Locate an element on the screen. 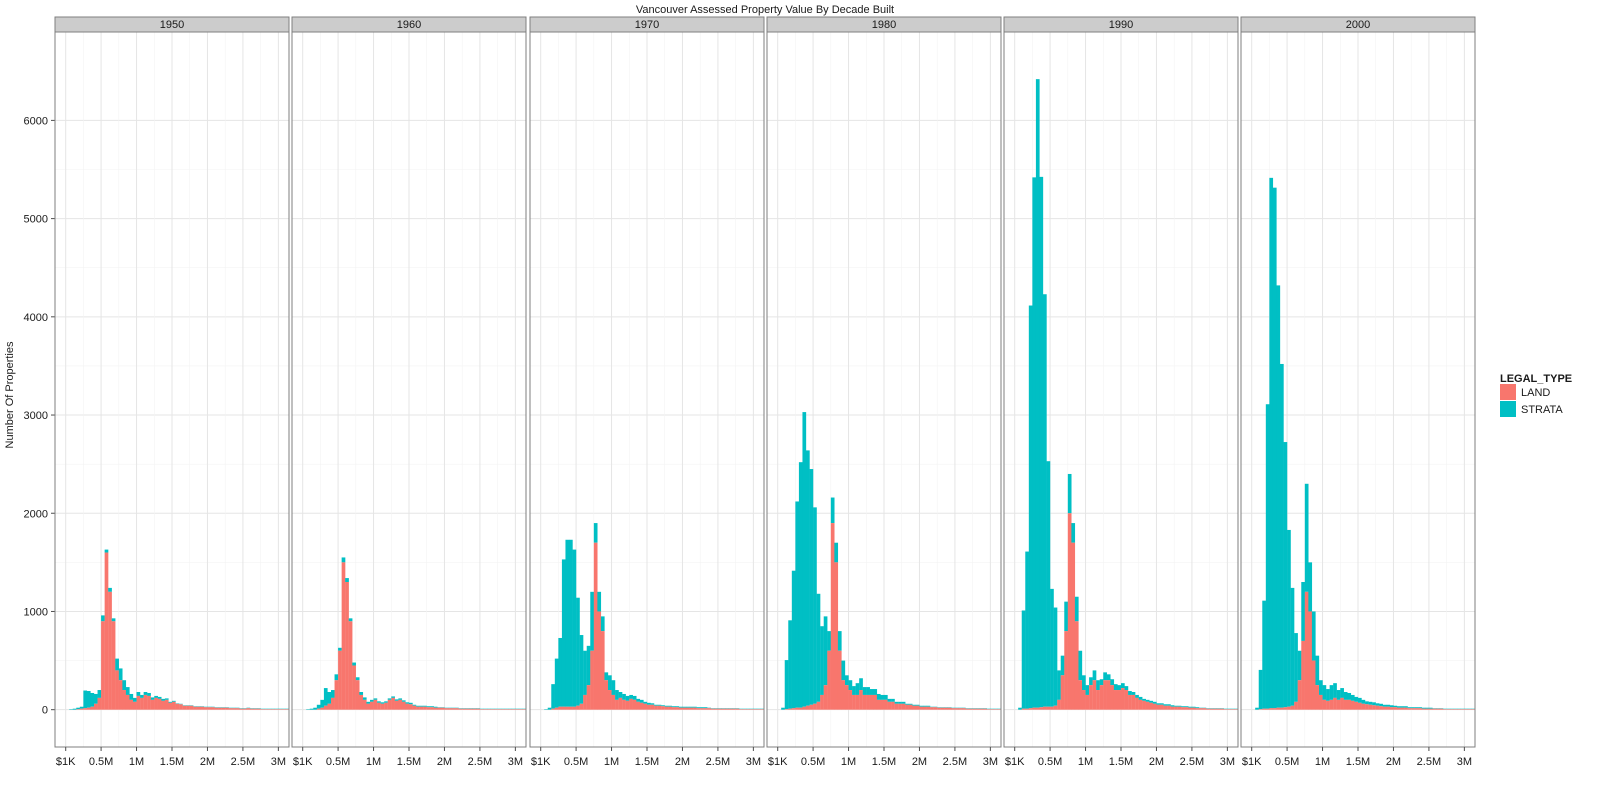 Image resolution: width=1600 pixels, height=800 pixels. facet-strip-label: 1960 is located at coordinates (409, 25).